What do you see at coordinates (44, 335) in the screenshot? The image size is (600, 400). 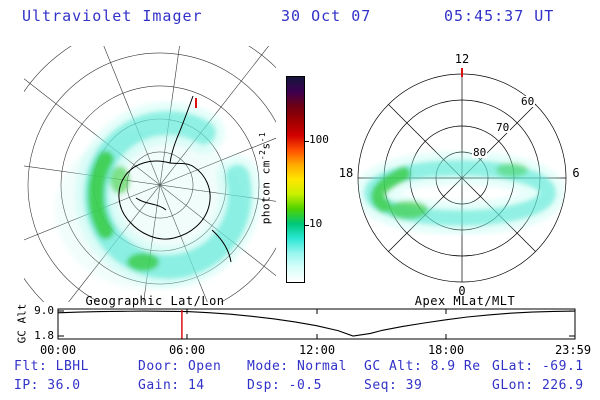 I see `strip-y-tick: 1.8` at bounding box center [44, 335].